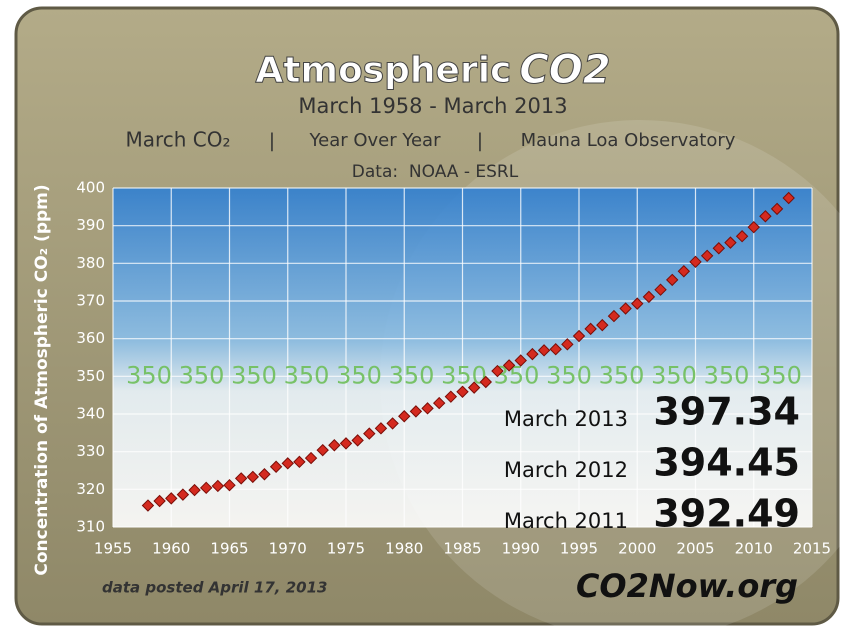 Image resolution: width=853 pixels, height=629 pixels. I want to click on chart-subtitle: March 1958 - March 2013, so click(432, 106).